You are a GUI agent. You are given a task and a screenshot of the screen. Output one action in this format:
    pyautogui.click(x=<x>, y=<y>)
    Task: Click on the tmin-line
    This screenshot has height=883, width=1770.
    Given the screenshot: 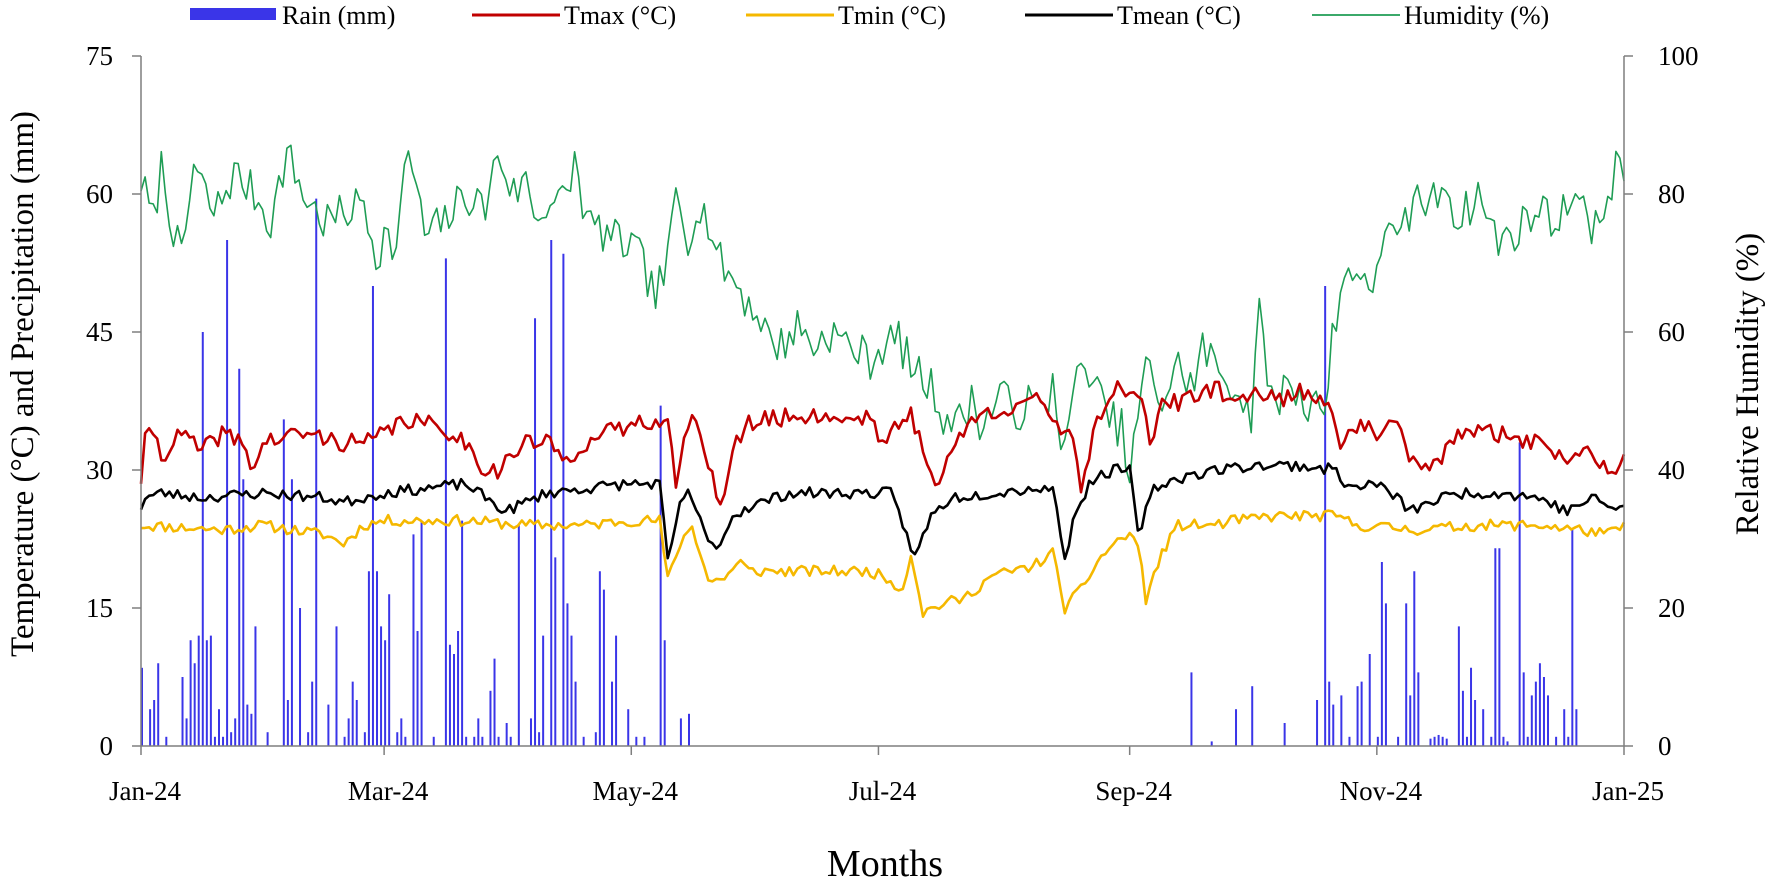 What is the action you would take?
    pyautogui.click(x=883, y=564)
    